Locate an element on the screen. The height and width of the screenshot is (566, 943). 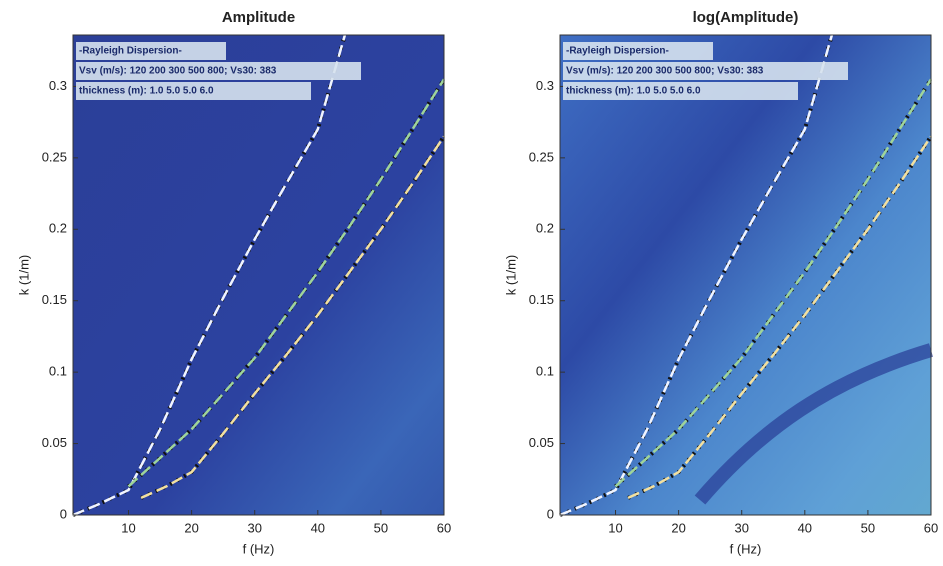
heatmap-ridge is located at coordinates (813, 424).